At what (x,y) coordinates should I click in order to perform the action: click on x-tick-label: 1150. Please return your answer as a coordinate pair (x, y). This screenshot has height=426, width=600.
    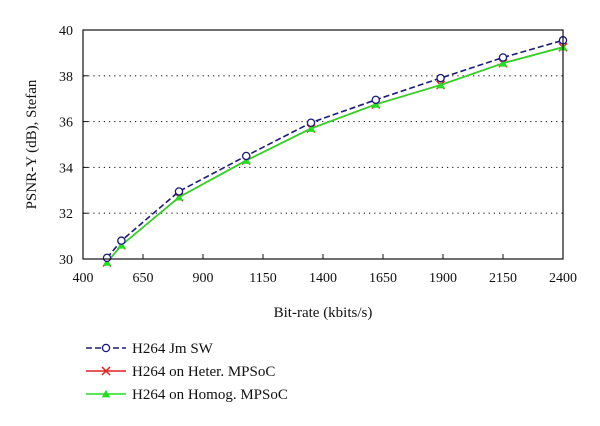
    Looking at the image, I should click on (262, 278).